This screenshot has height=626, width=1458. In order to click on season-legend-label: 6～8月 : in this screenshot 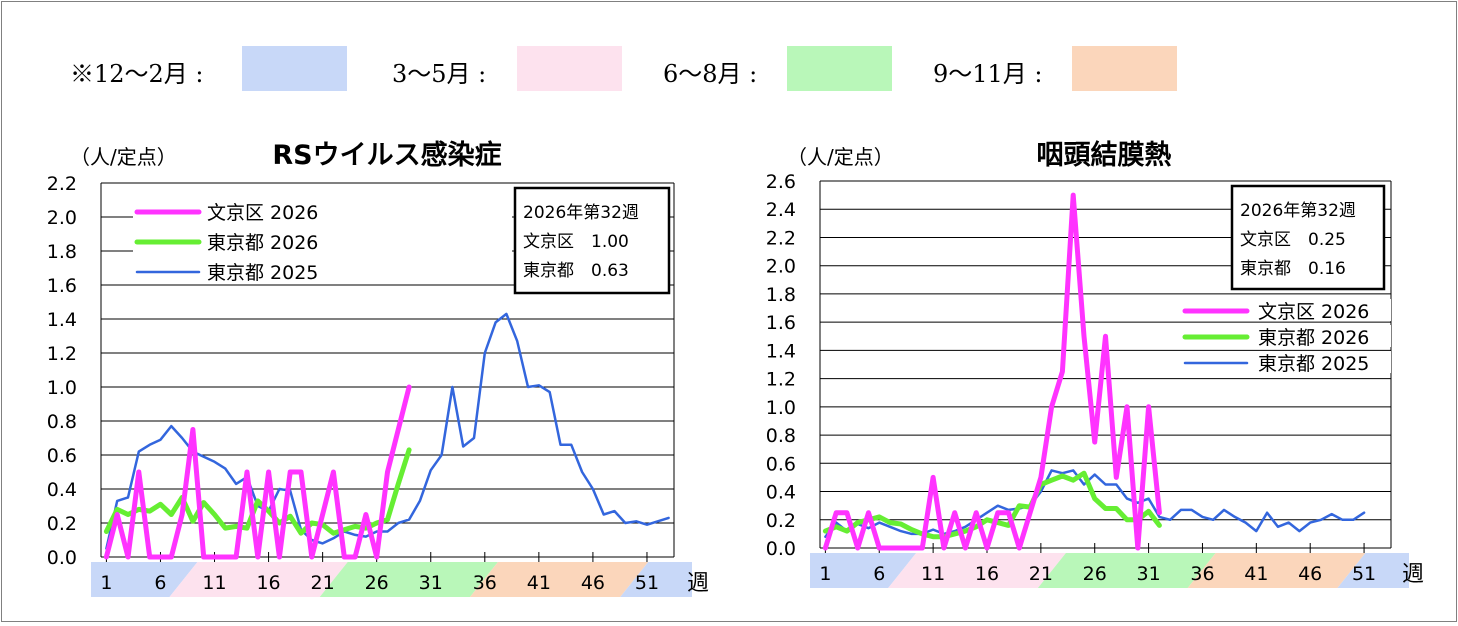, I will do `click(710, 74)`.